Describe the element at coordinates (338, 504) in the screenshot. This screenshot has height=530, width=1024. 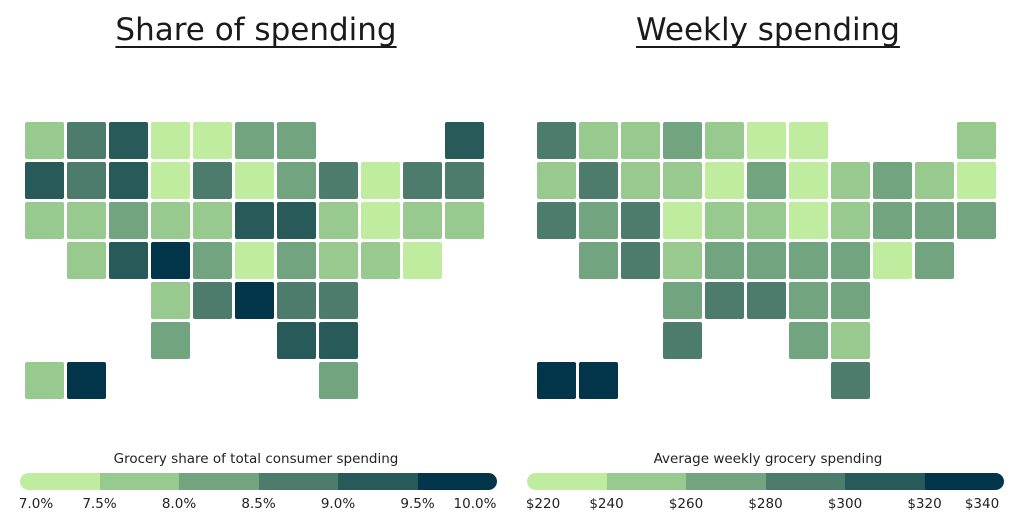
I see `legend-tick-label: 9.0%` at that location.